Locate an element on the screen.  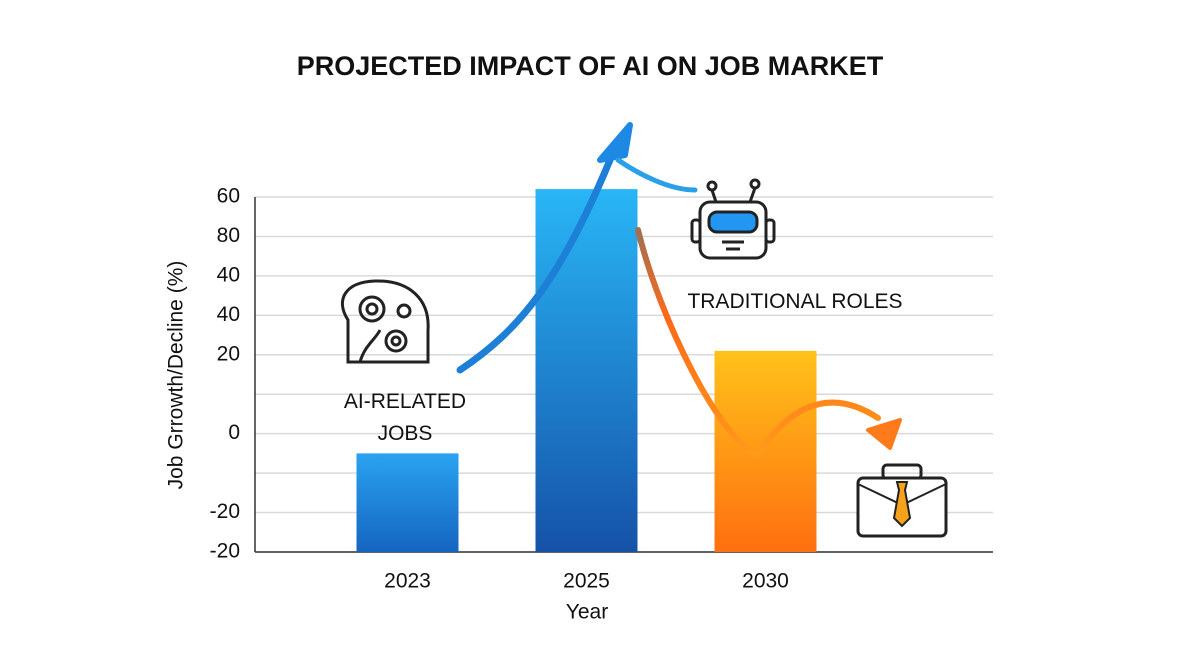
y-tick-label: 80 is located at coordinates (228, 235).